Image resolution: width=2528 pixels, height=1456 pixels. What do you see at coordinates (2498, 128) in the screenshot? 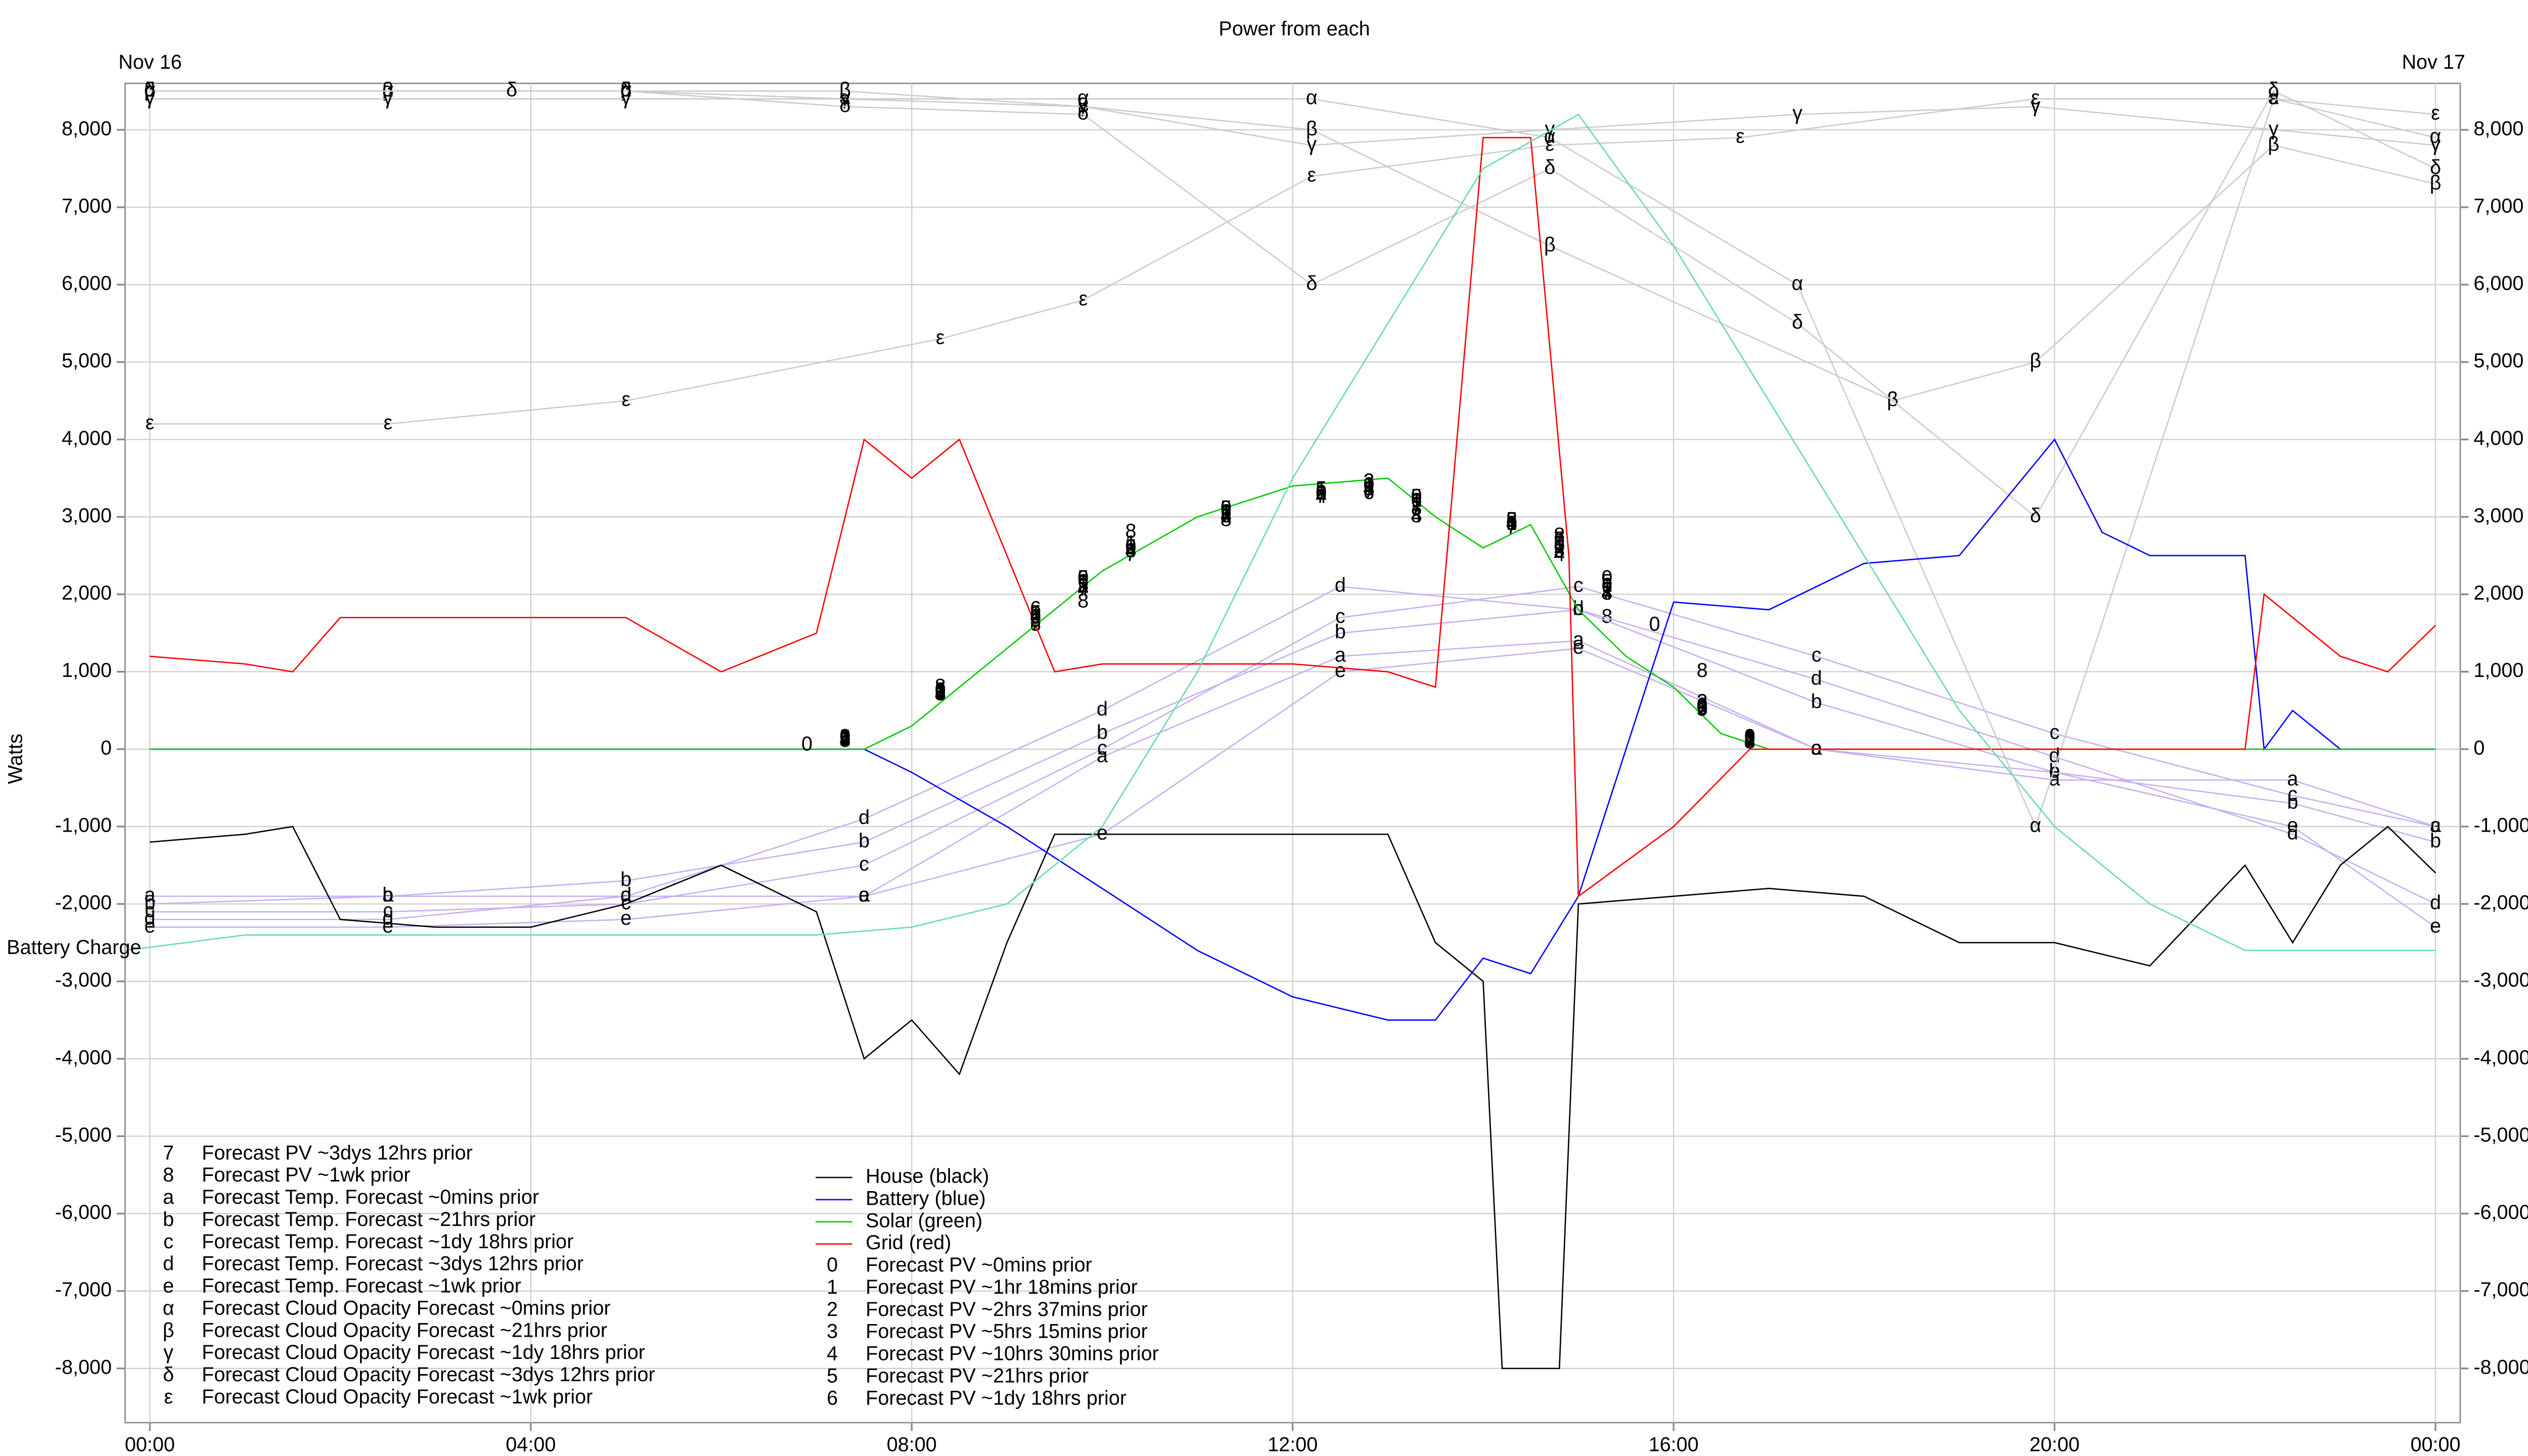
I see `y-tick-label: 8,000` at bounding box center [2498, 128].